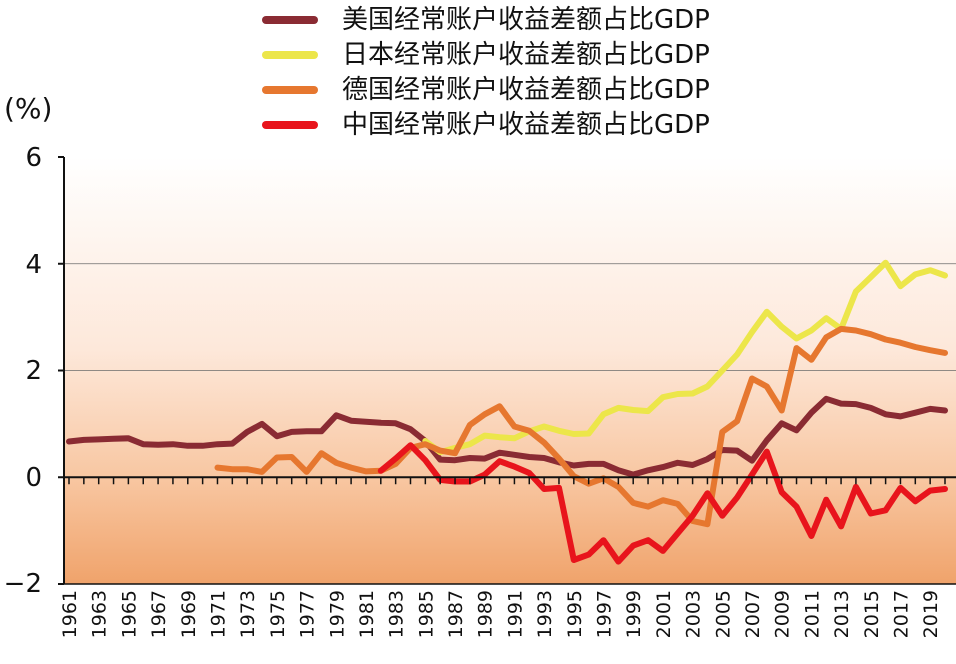 This screenshot has height=664, width=956. What do you see at coordinates (515, 614) in the screenshot?
I see `x-tick-label: 1991` at bounding box center [515, 614].